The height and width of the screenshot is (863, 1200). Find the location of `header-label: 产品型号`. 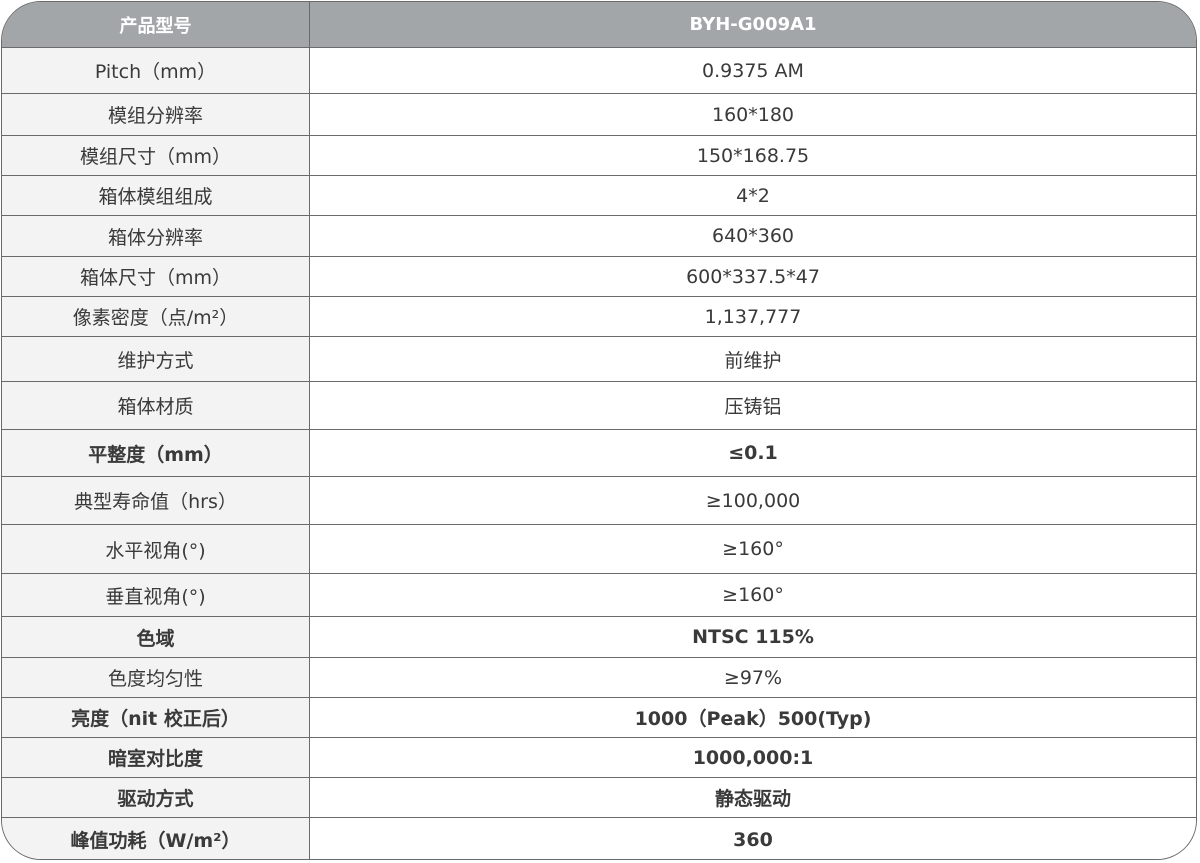

header-label: 产品型号 is located at coordinates (156, 24).